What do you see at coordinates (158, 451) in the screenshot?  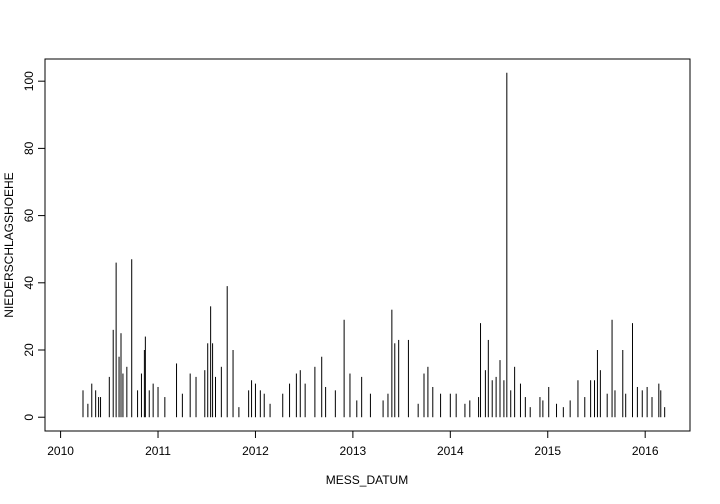 I see `x-tick-label: 2011` at bounding box center [158, 451].